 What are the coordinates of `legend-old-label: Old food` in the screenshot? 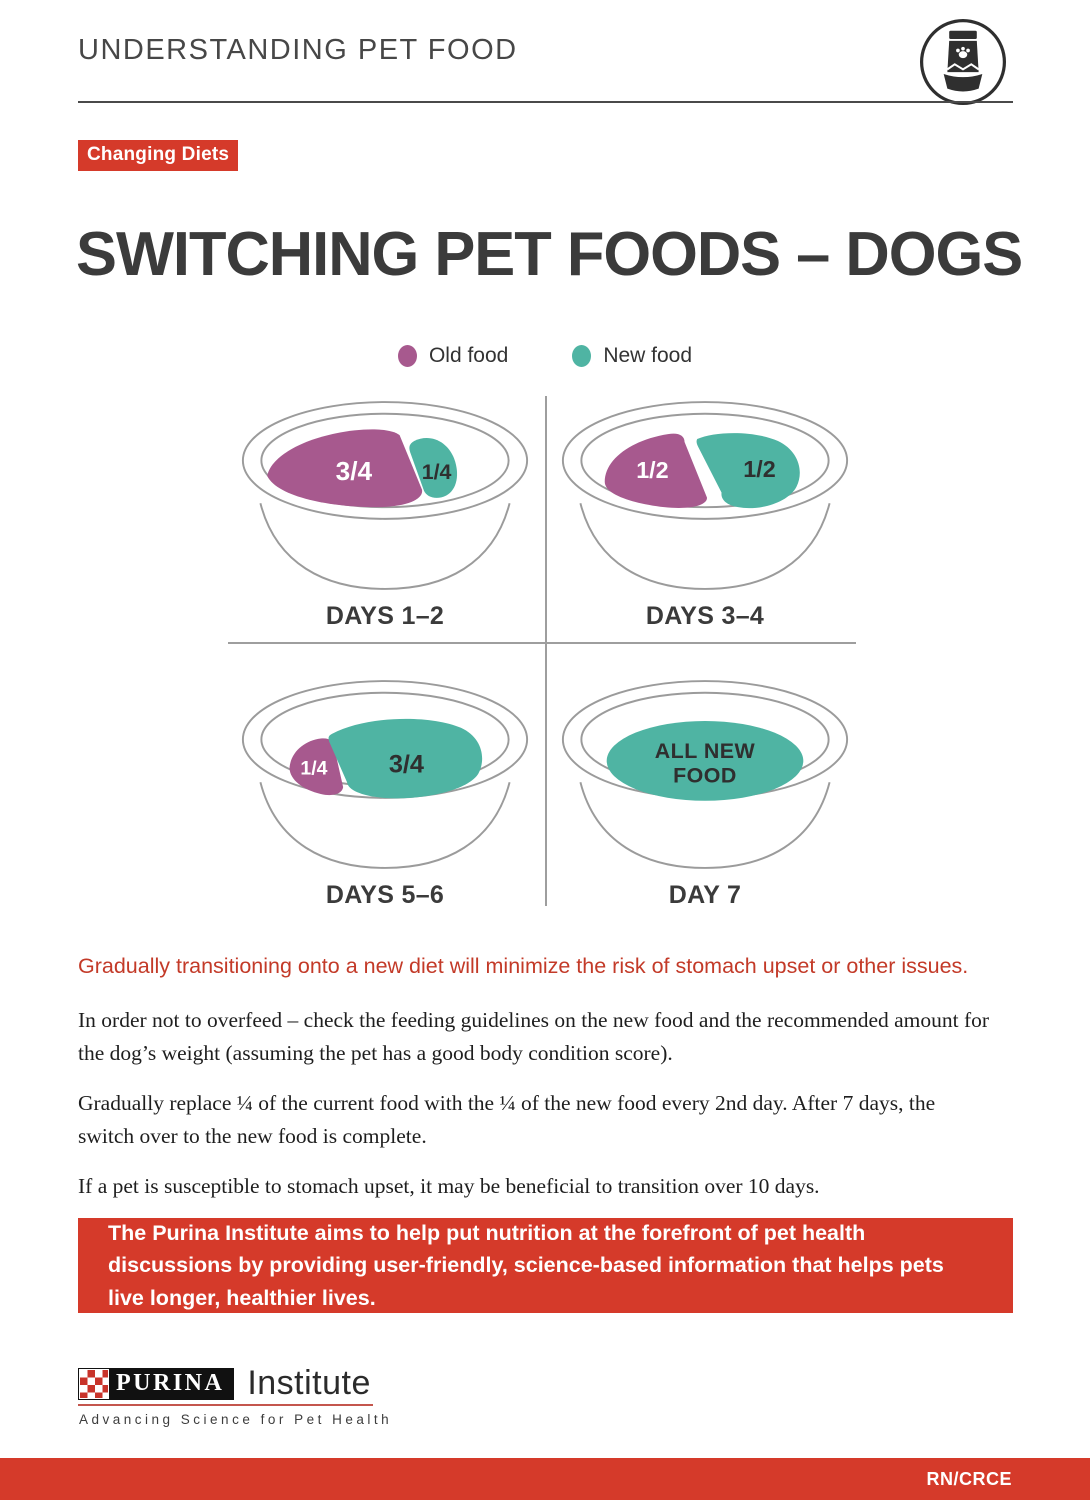 It's located at (468, 355).